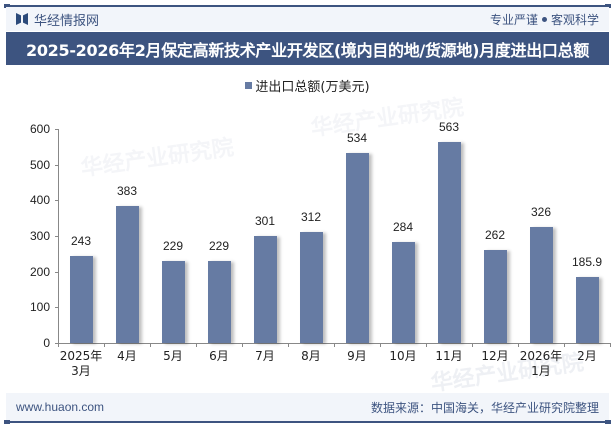 This screenshot has width=615, height=427. Describe the element at coordinates (449, 356) in the screenshot. I see `x-tick-label: 11月` at that location.